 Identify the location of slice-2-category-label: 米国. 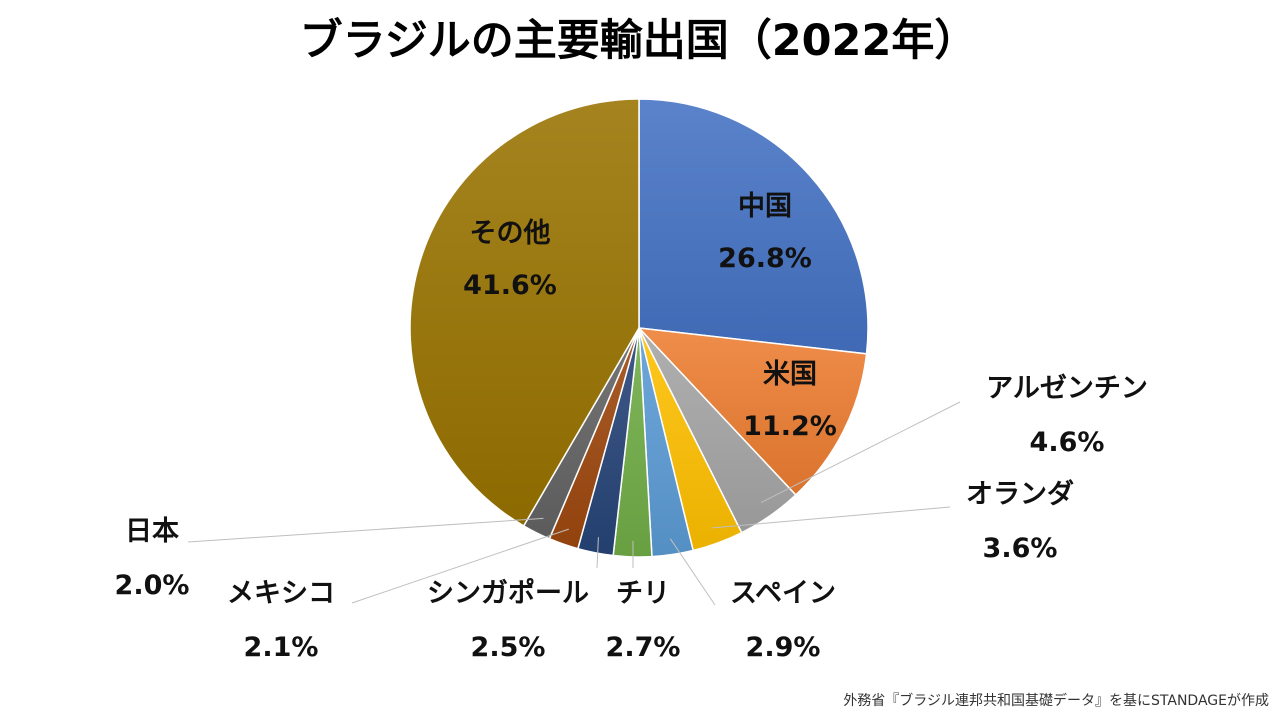
(790, 374).